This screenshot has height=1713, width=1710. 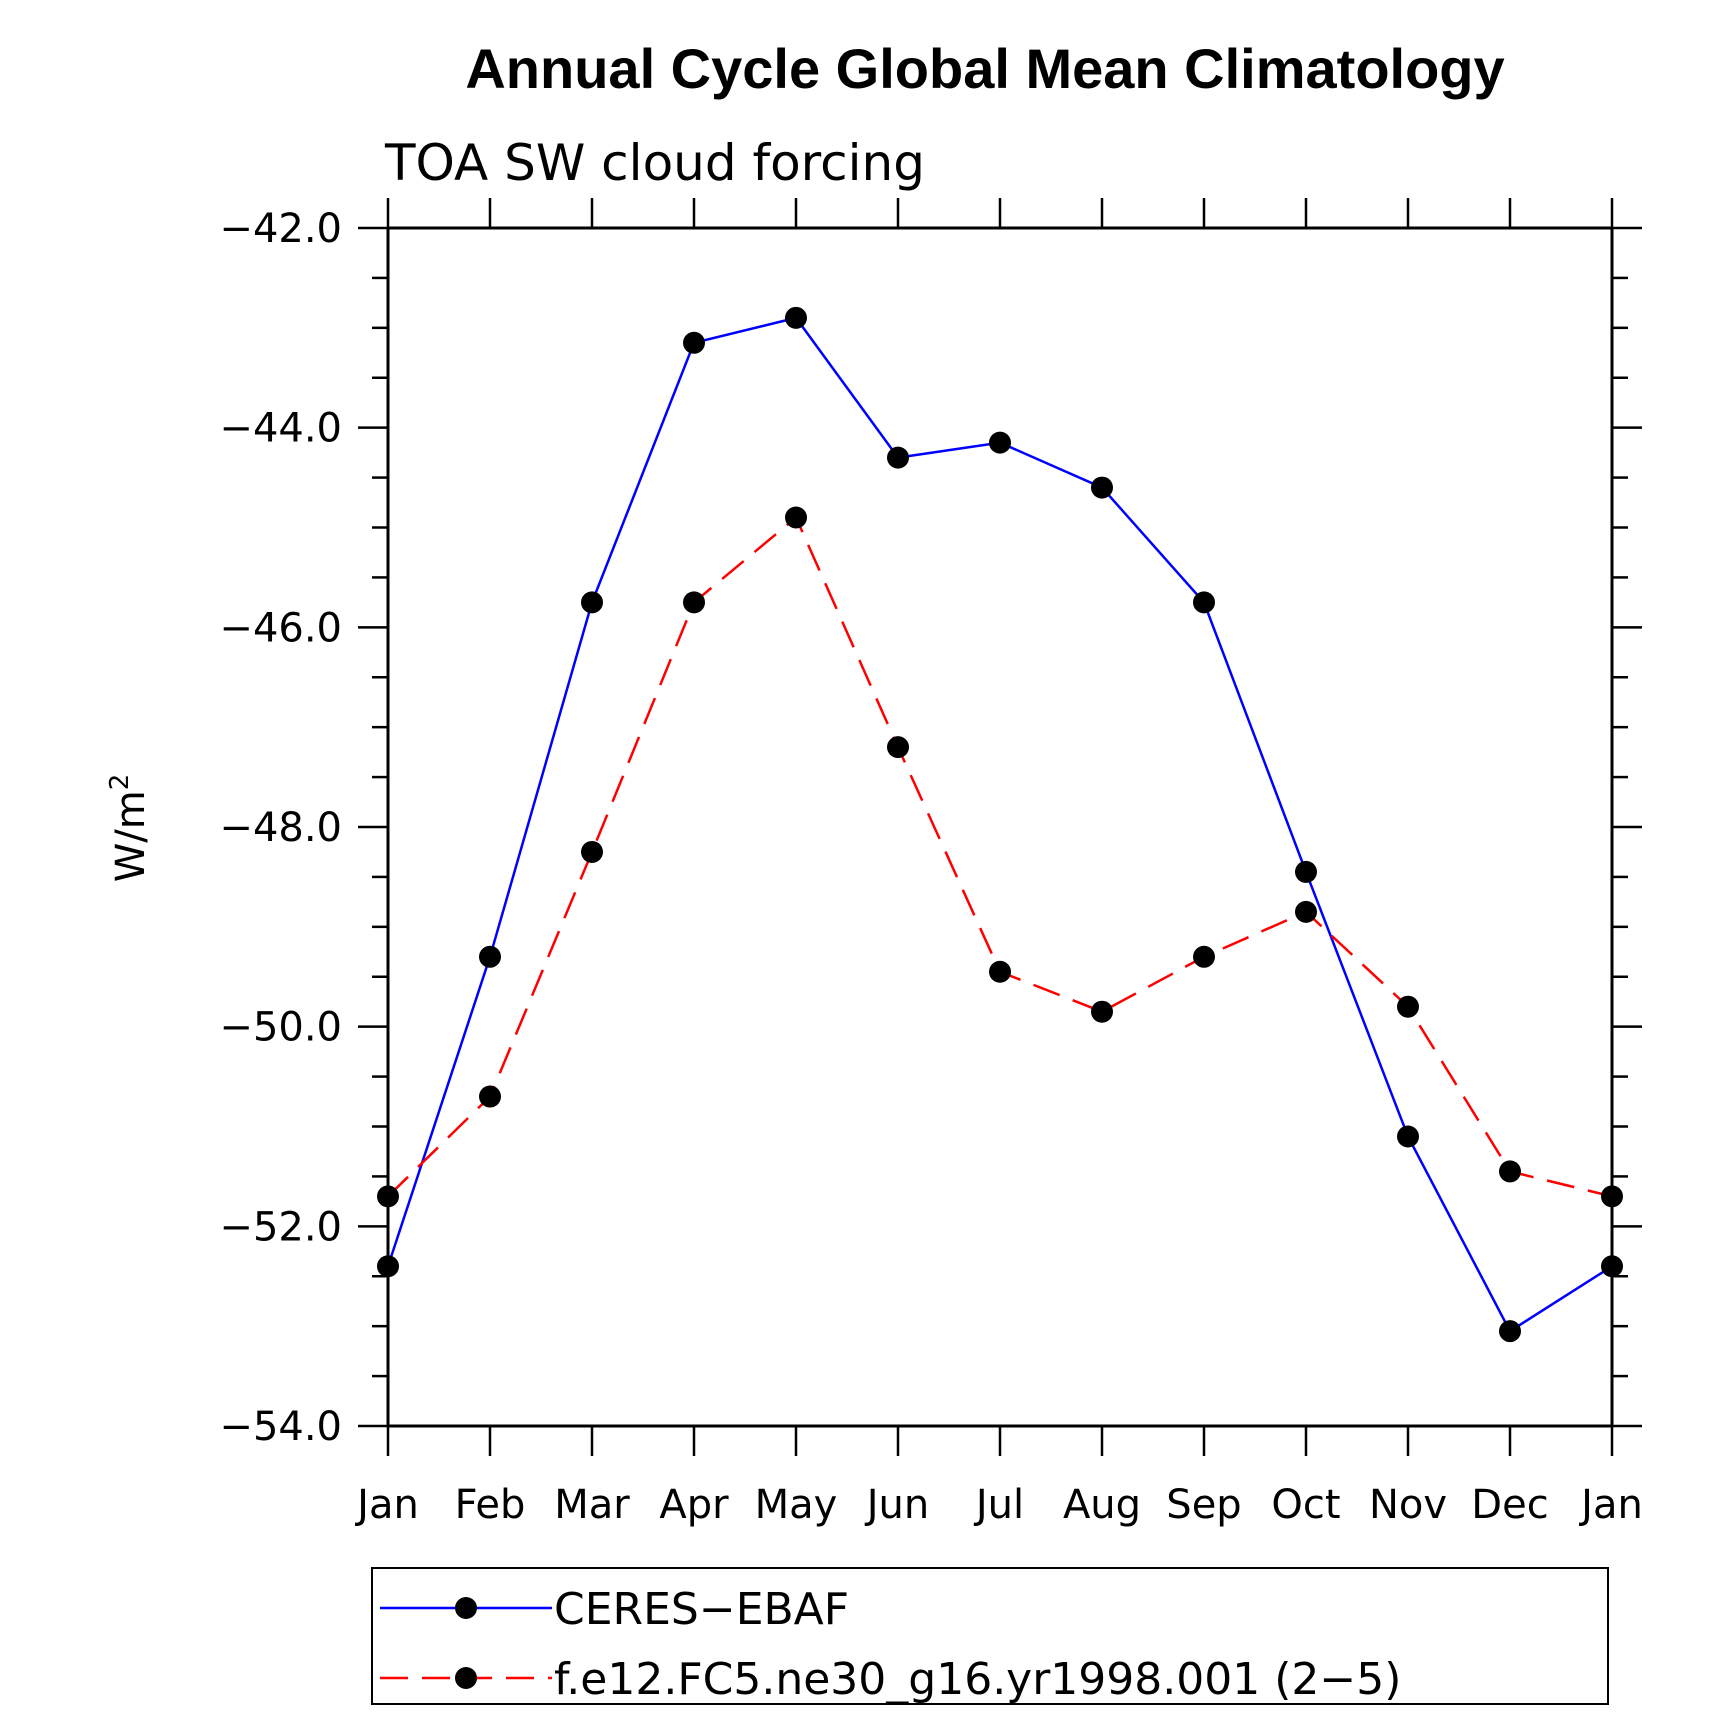 I want to click on y-tick-label: −42.0, so click(x=280, y=229).